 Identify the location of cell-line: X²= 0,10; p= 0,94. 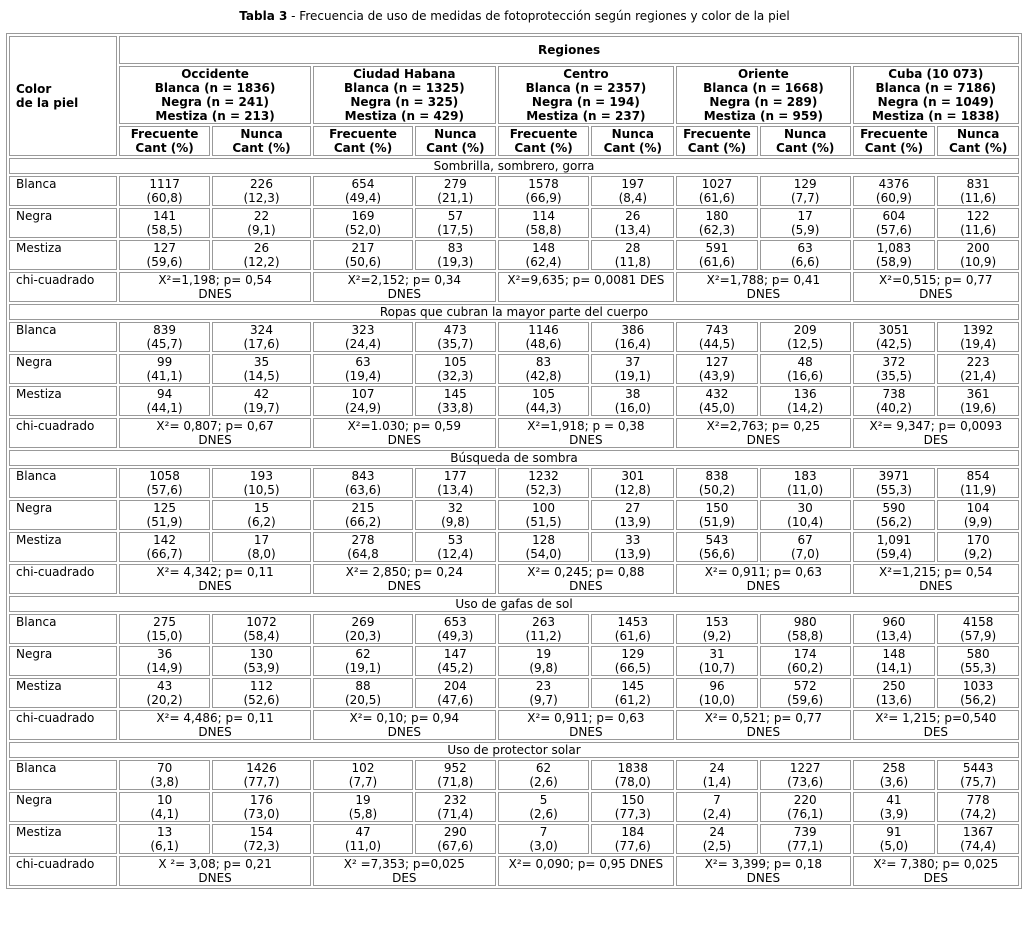
(404, 718).